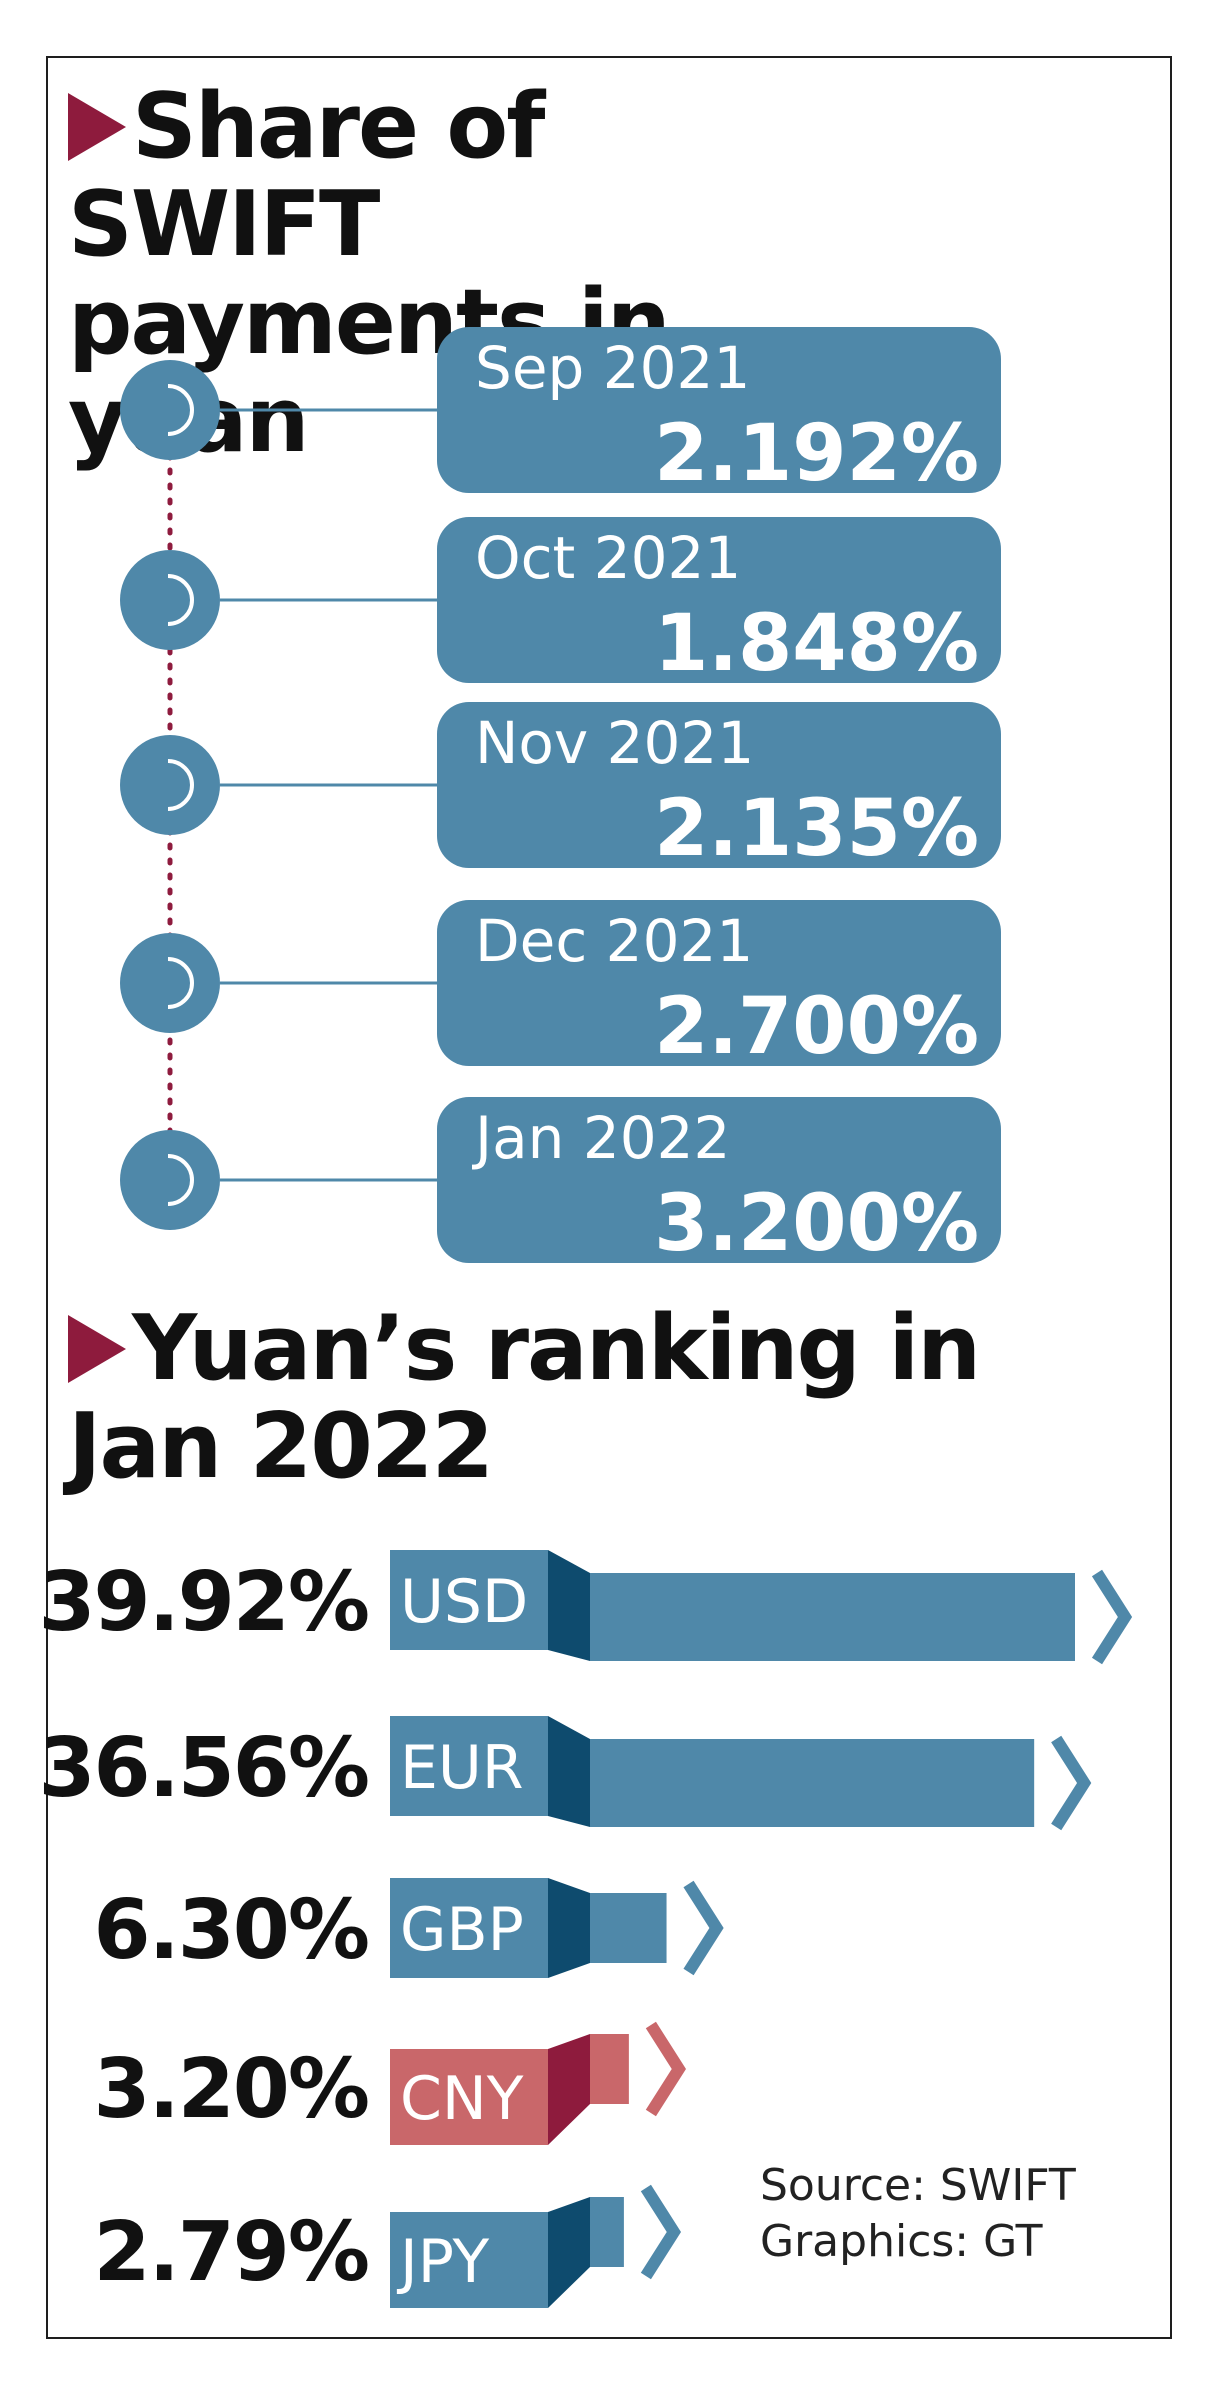 This screenshot has height=2396, width=1226. Describe the element at coordinates (901, 2241) in the screenshot. I see `graphics-credit: Graphics: GT` at that location.